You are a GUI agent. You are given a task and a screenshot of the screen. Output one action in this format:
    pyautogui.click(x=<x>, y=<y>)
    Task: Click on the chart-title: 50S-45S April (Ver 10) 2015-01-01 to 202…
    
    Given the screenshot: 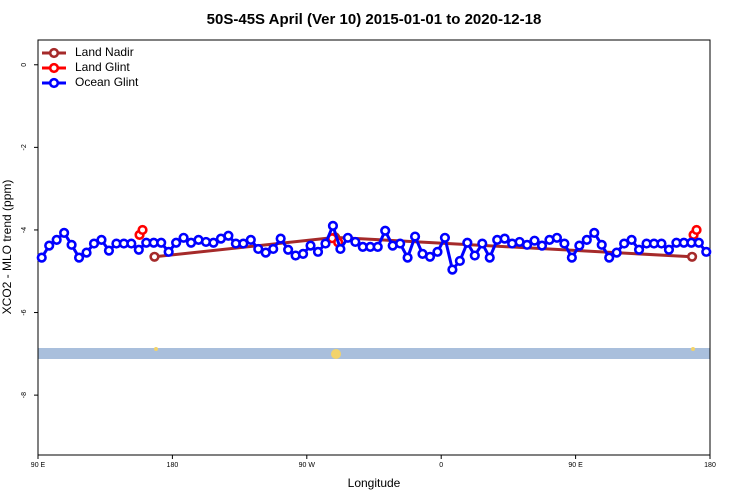 What is the action you would take?
    pyautogui.click(x=374, y=19)
    